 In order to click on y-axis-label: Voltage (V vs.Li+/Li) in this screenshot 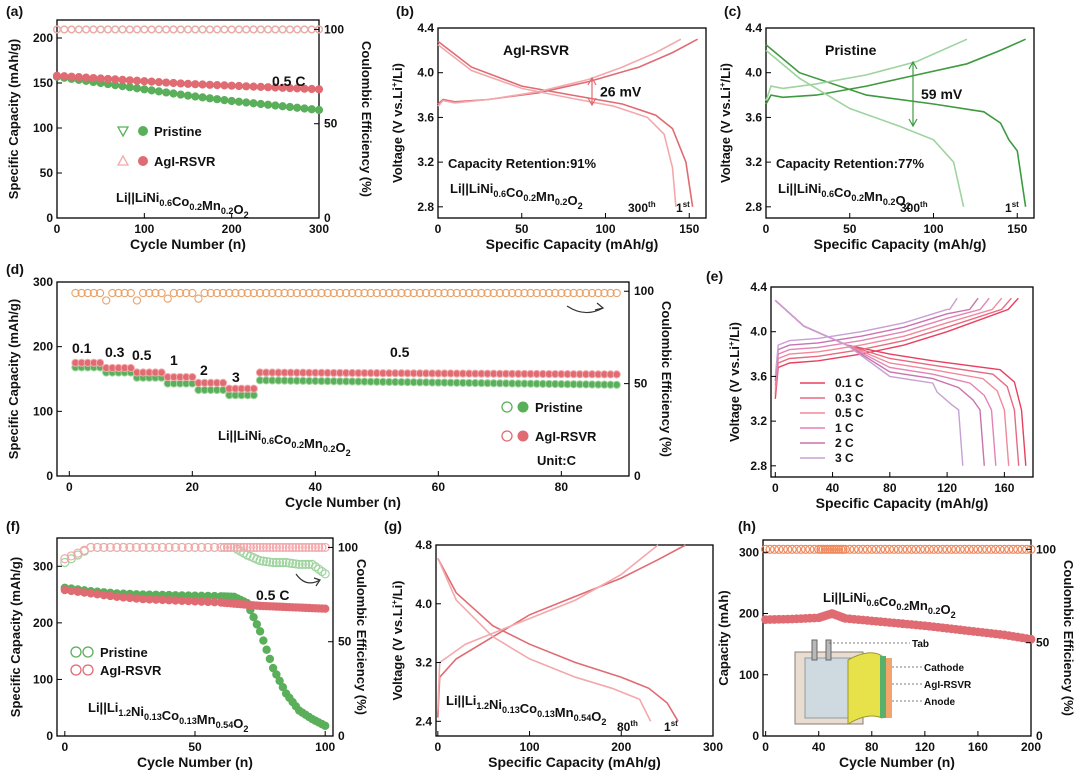, I will do `click(397, 123)`.